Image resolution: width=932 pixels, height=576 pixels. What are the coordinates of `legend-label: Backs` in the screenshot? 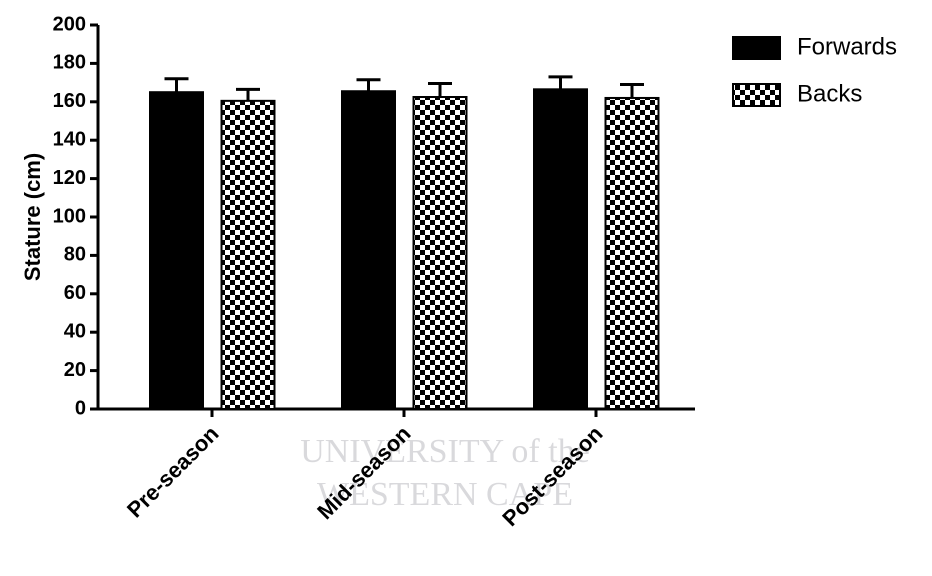 It's located at (829, 93).